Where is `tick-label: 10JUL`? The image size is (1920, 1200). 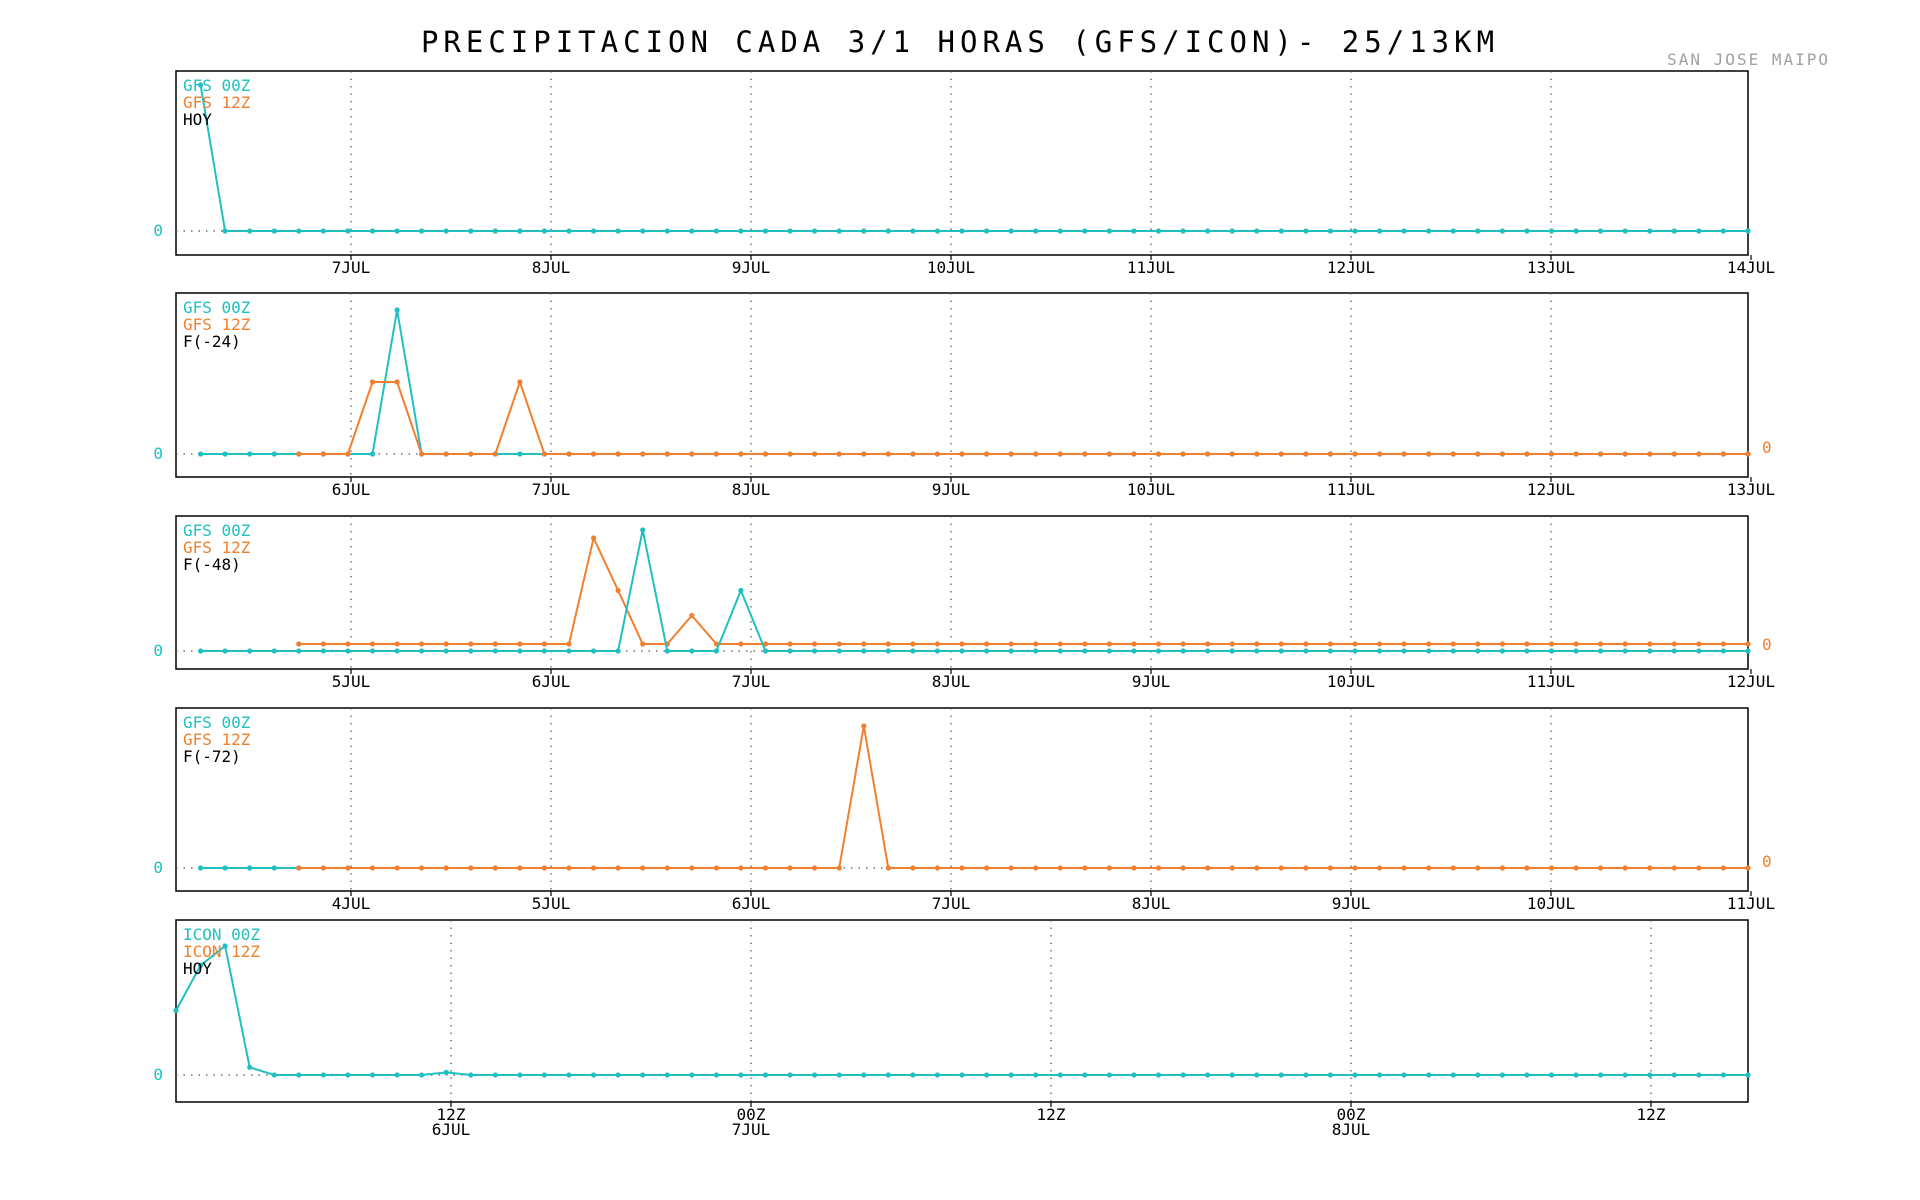
tick-label: 10JUL is located at coordinates (1151, 489).